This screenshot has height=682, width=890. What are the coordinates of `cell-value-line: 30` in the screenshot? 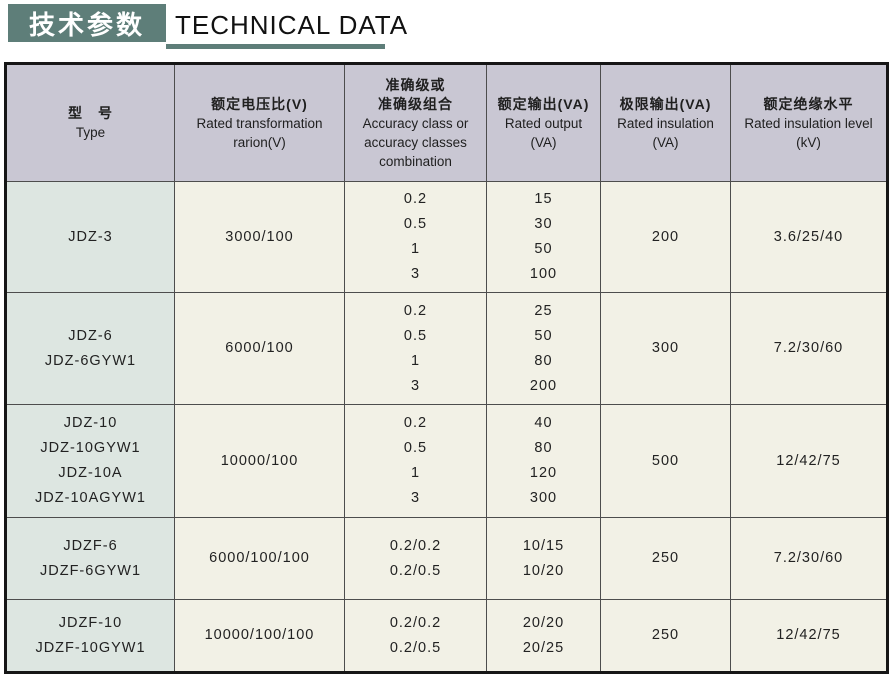 It's located at (543, 224).